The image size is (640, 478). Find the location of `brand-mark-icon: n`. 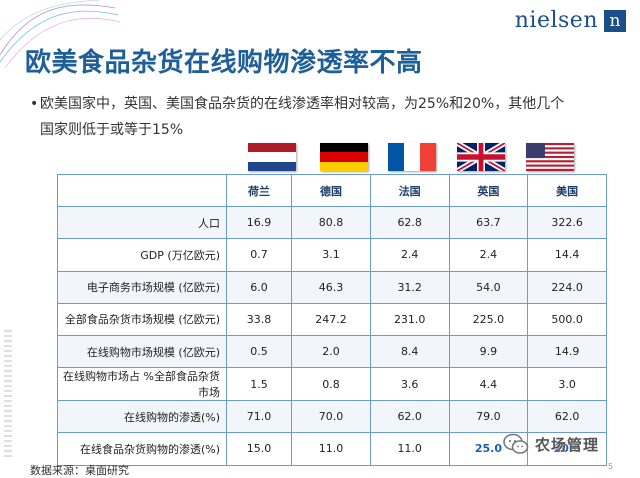

brand-mark-icon: n is located at coordinates (615, 20).